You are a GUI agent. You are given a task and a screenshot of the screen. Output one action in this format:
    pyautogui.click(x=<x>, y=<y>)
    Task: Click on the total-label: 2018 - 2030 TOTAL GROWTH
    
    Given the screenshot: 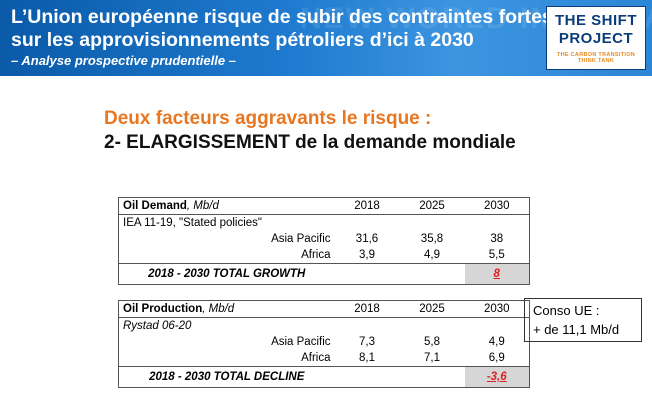 What is the action you would take?
    pyautogui.click(x=226, y=274)
    